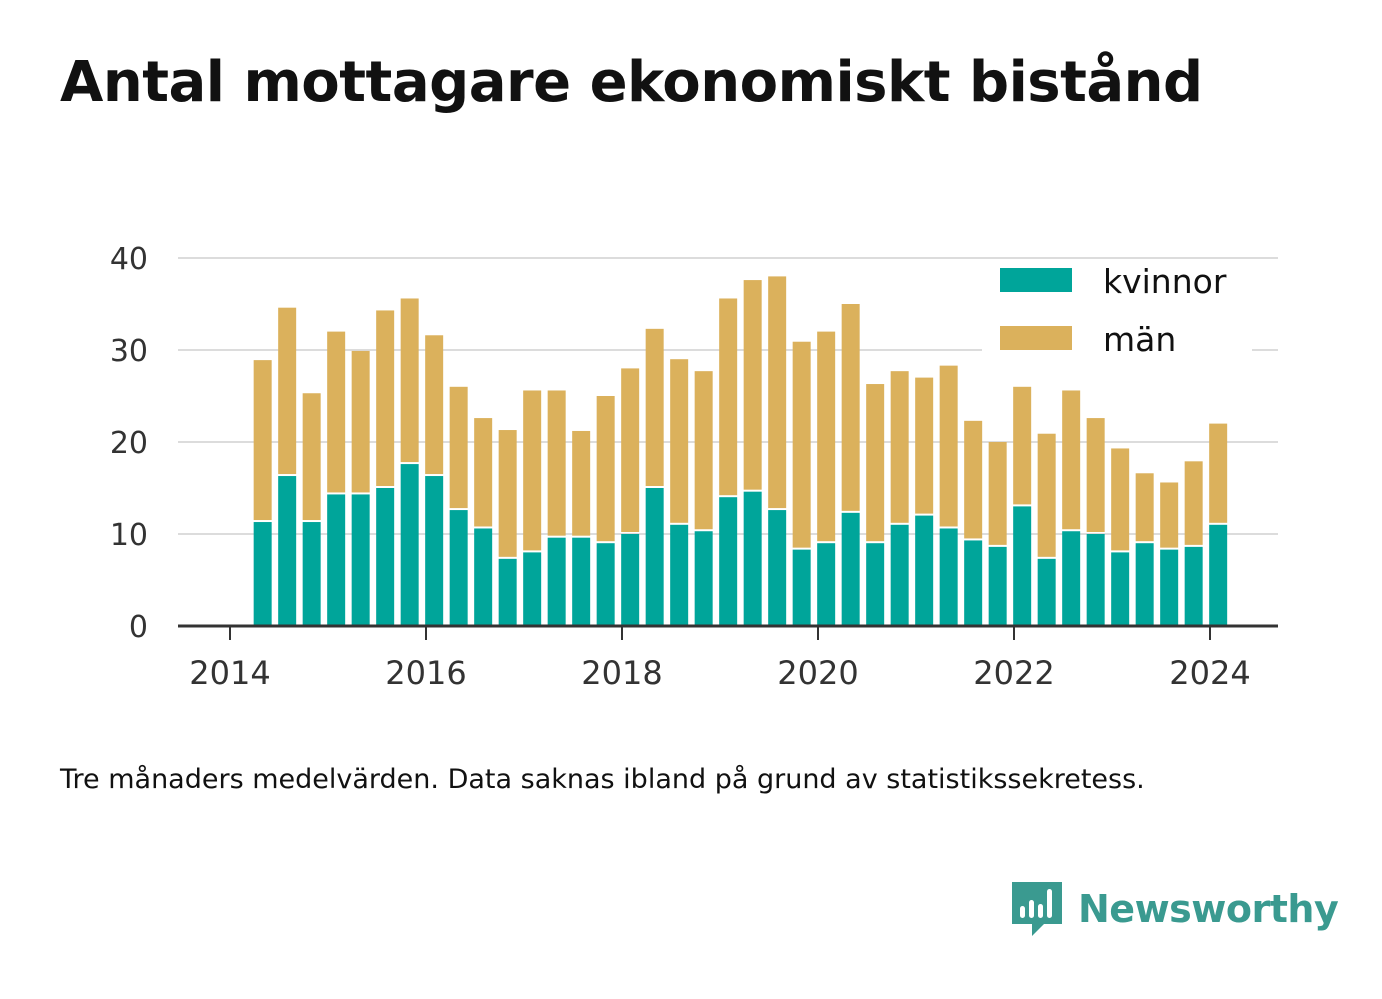  What do you see at coordinates (129, 443) in the screenshot?
I see `y-tick-label: 20` at bounding box center [129, 443].